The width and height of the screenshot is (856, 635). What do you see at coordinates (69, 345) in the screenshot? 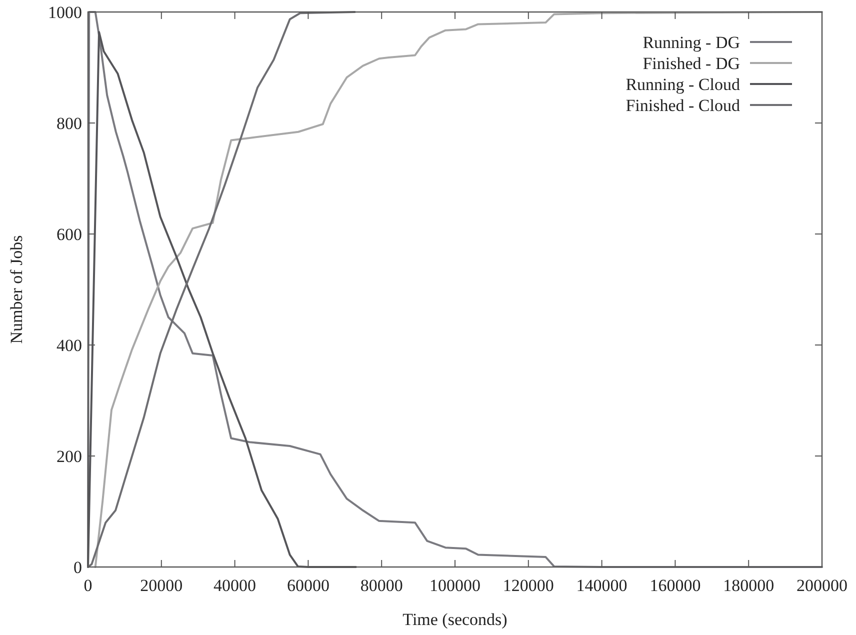
I see `y-tick-label: 400` at bounding box center [69, 345].